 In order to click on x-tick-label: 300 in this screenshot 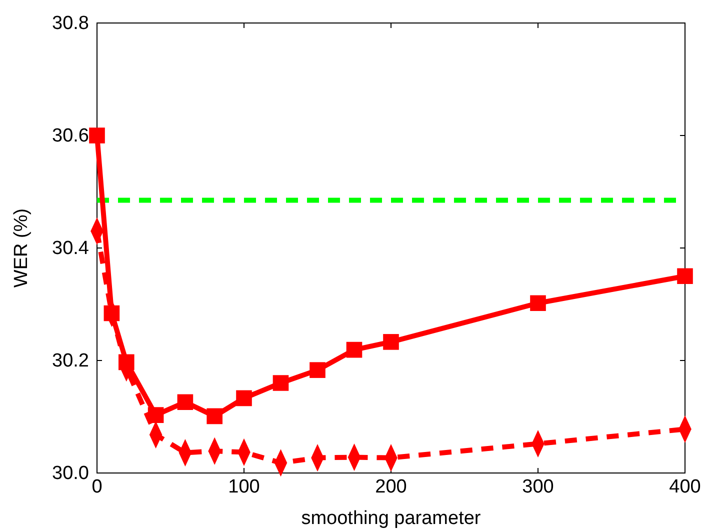, I will do `click(538, 487)`.